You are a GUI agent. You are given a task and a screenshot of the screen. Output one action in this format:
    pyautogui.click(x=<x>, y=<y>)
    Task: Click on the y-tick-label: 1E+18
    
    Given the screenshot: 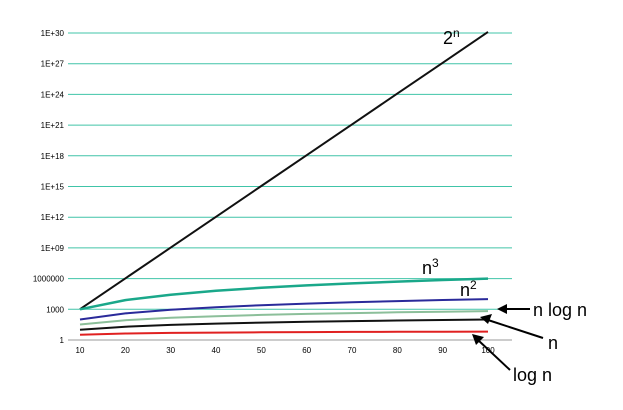 What is the action you would take?
    pyautogui.click(x=53, y=156)
    